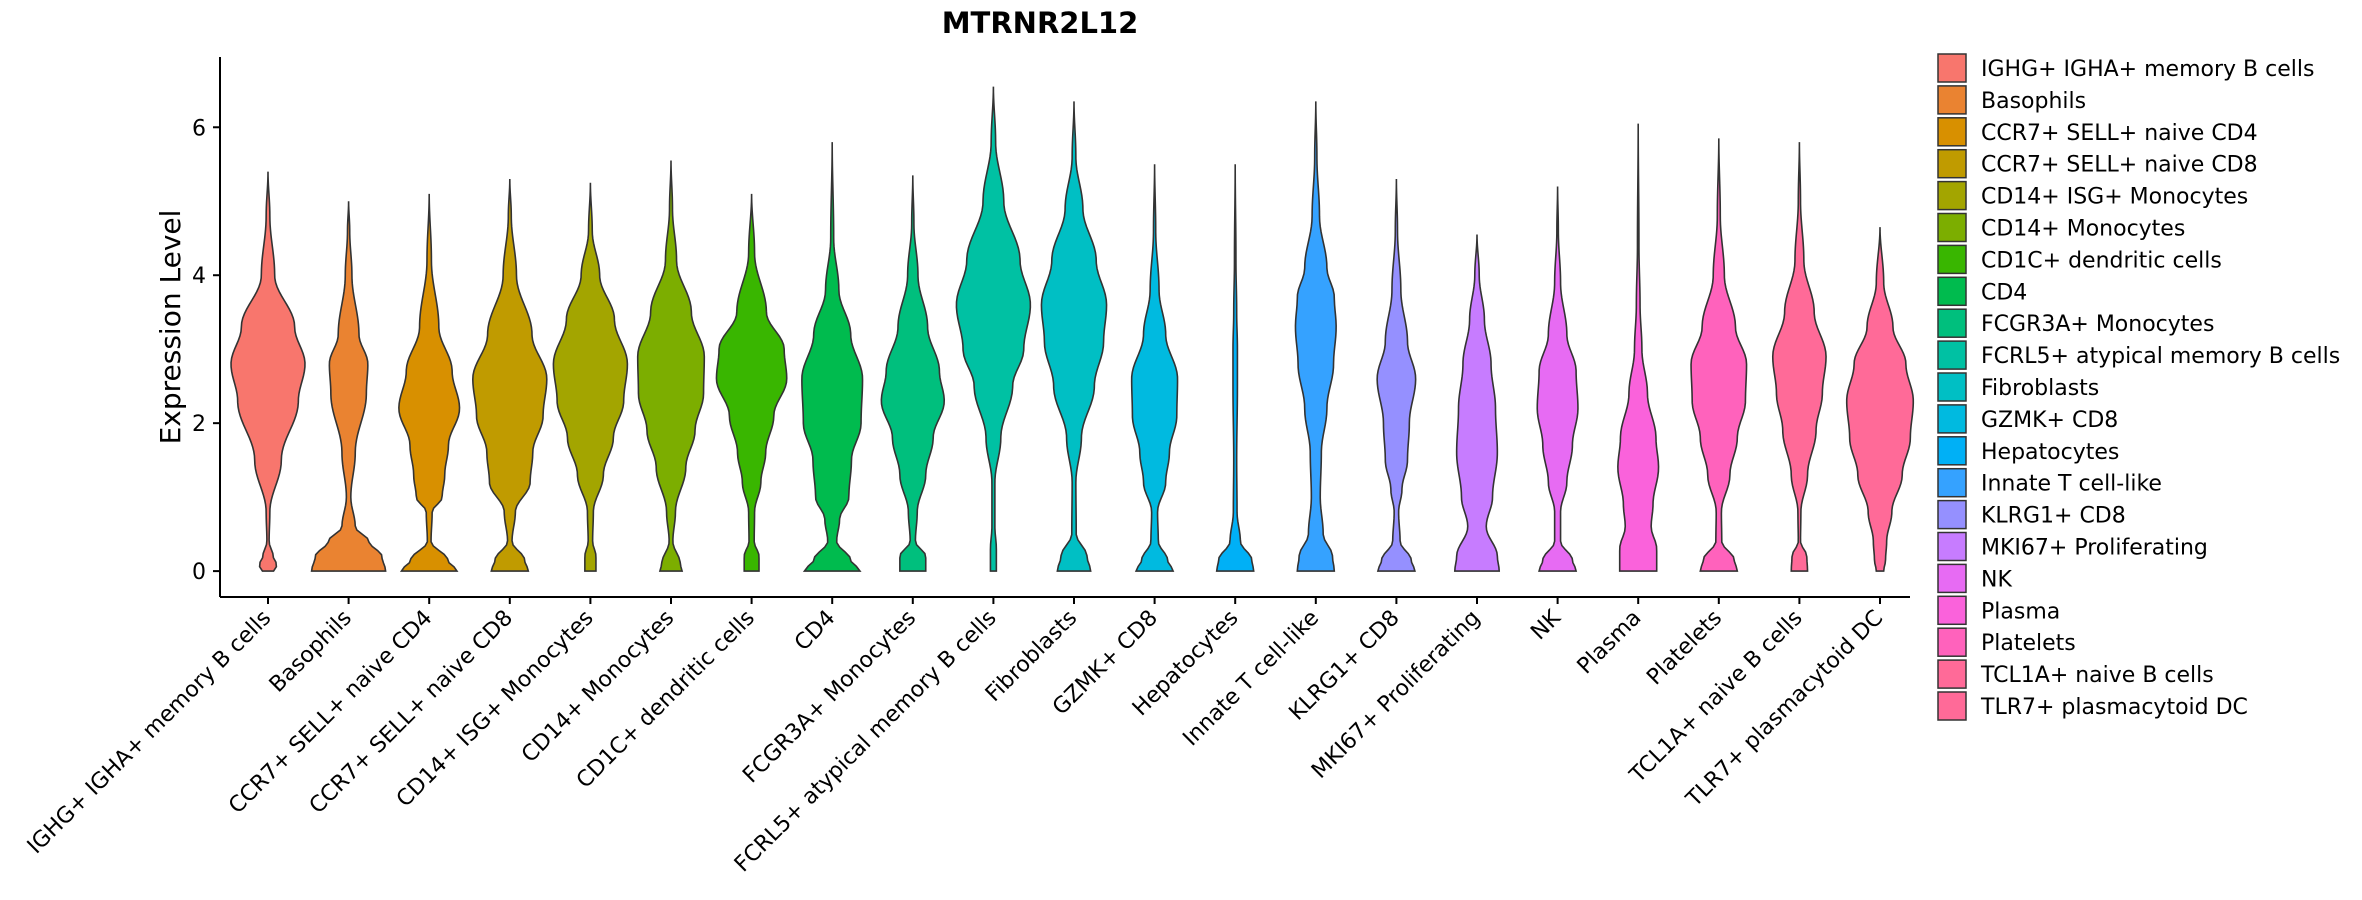 The height and width of the screenshot is (900, 2362). I want to click on chart-title: MTRNR2L12, so click(1040, 23).